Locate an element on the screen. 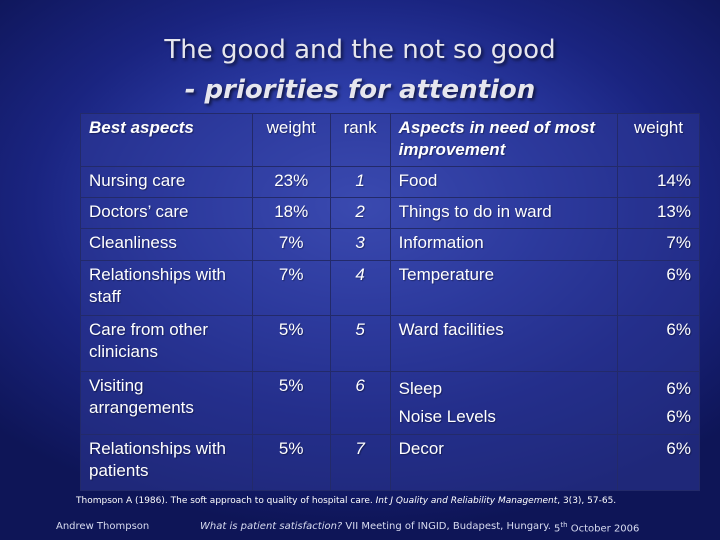  best-aspect-cell: Visiting arrangements is located at coordinates (166, 403).